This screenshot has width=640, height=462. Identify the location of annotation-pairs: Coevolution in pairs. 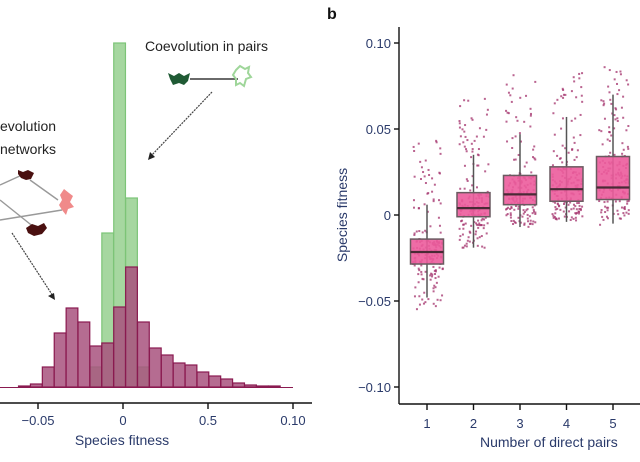
(206, 46).